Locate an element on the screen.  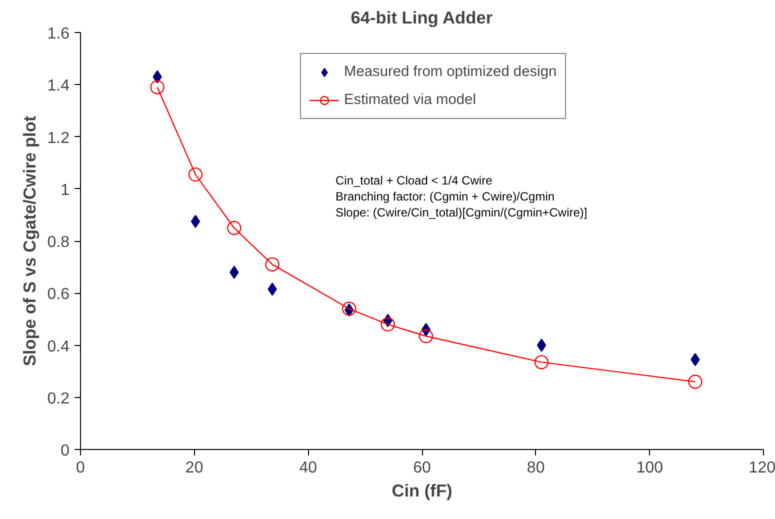
y-tick-label: 1.2 is located at coordinates (58, 138).